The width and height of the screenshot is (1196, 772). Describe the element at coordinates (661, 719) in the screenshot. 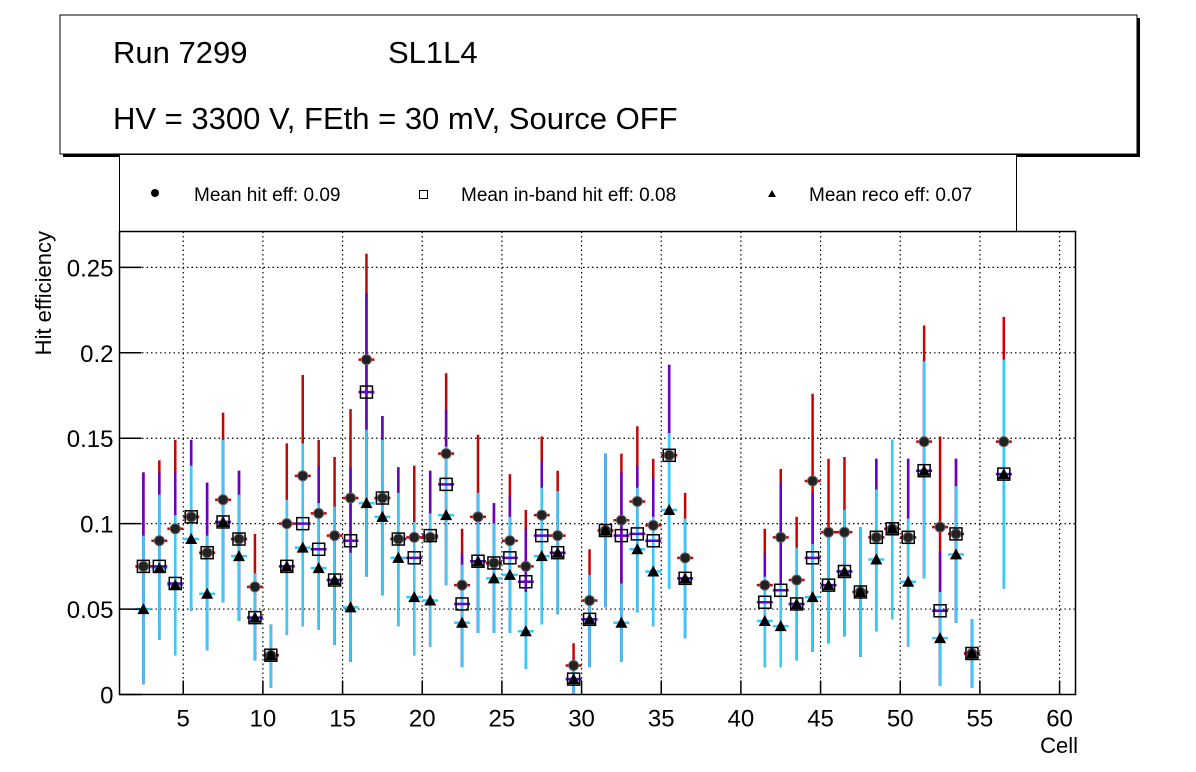

I see `x-tick-label: 35` at that location.